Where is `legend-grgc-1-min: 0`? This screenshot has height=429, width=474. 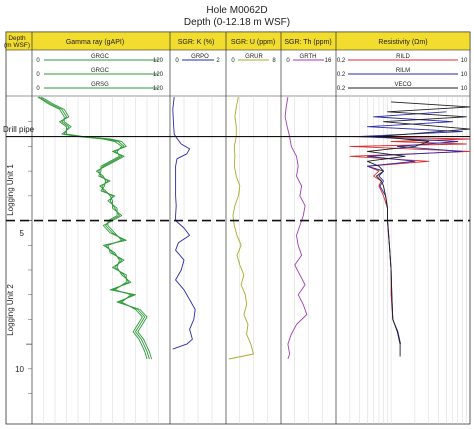
legend-grgc-1-min: 0 is located at coordinates (38, 61).